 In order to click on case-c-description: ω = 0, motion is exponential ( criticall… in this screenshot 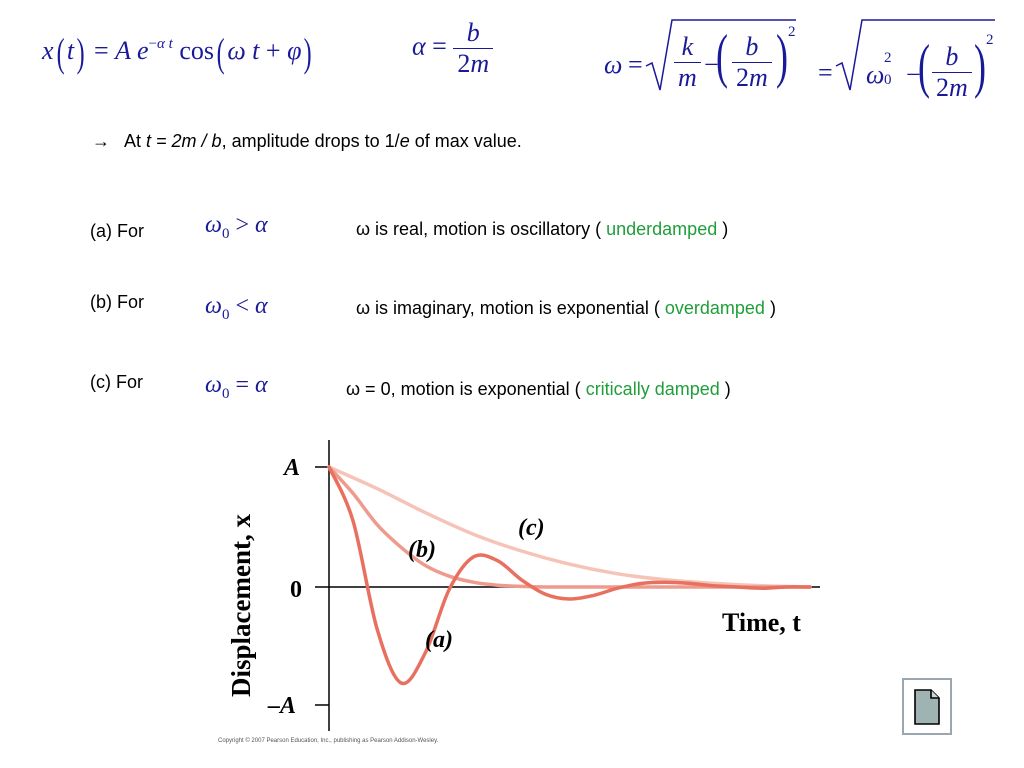, I will do `click(538, 389)`.